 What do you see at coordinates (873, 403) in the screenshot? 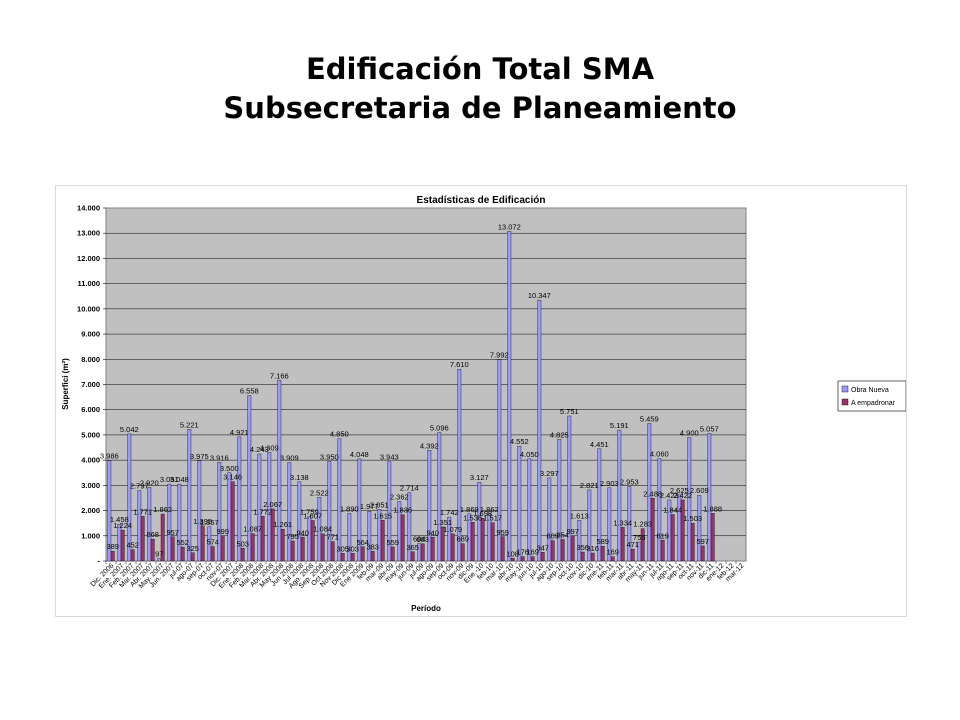
I see `legend-label-a-empadronar: A empadronar` at bounding box center [873, 403].